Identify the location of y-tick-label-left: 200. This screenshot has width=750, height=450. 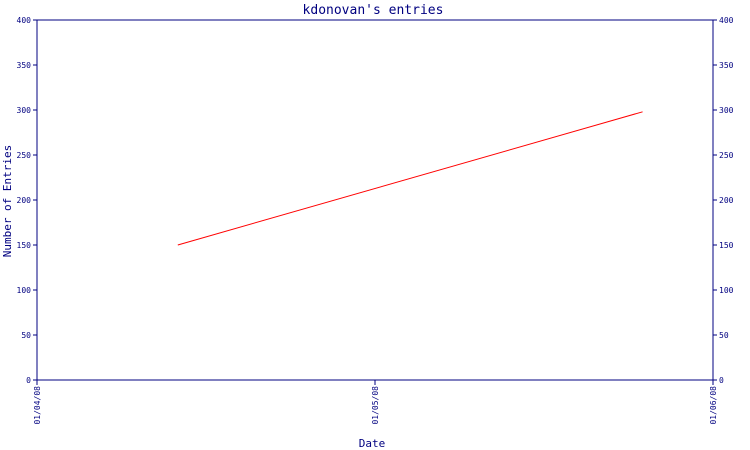
(24, 200).